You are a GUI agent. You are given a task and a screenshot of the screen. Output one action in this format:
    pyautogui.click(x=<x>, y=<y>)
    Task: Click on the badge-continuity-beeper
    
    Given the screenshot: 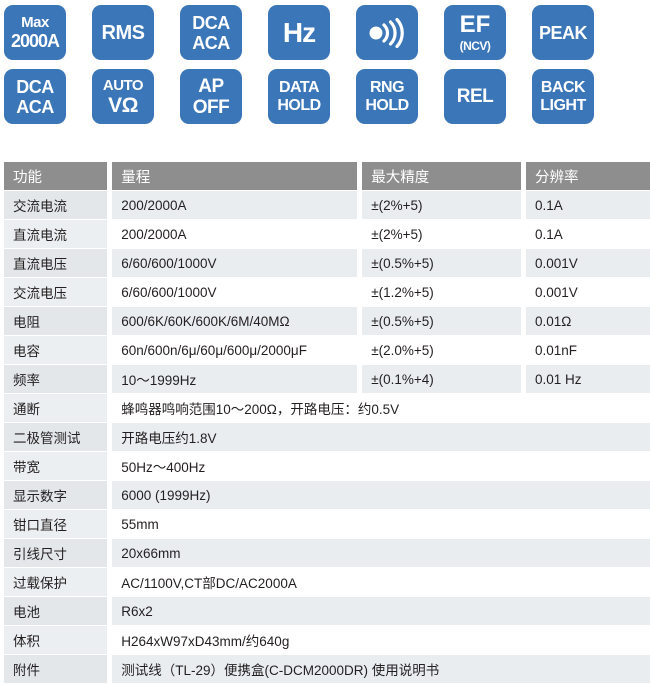 What is the action you would take?
    pyautogui.click(x=387, y=32)
    